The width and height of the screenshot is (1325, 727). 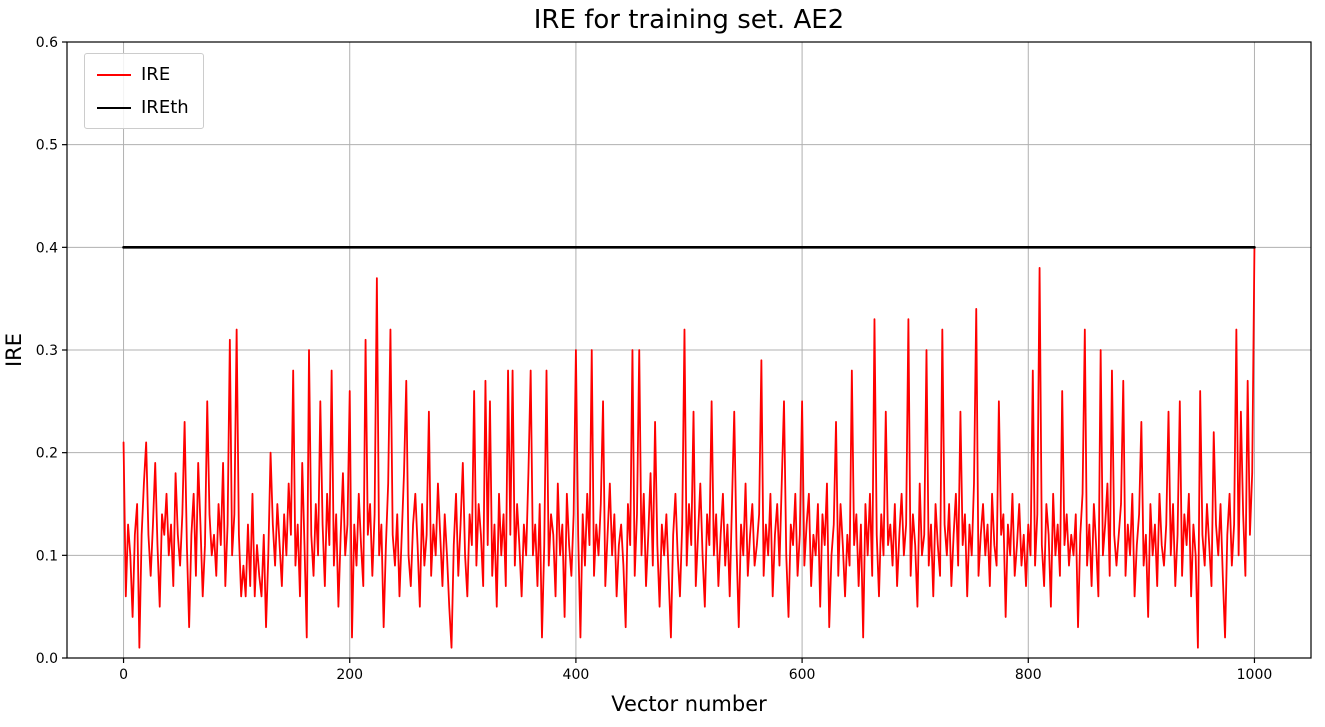 What do you see at coordinates (1255, 675) in the screenshot?
I see `x-tick-label: 1000` at bounding box center [1255, 675].